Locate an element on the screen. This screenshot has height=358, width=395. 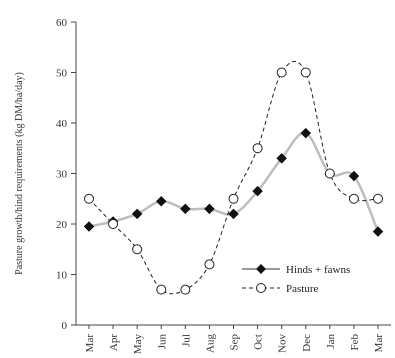
legend-marker-diamond is located at coordinates (261, 269).